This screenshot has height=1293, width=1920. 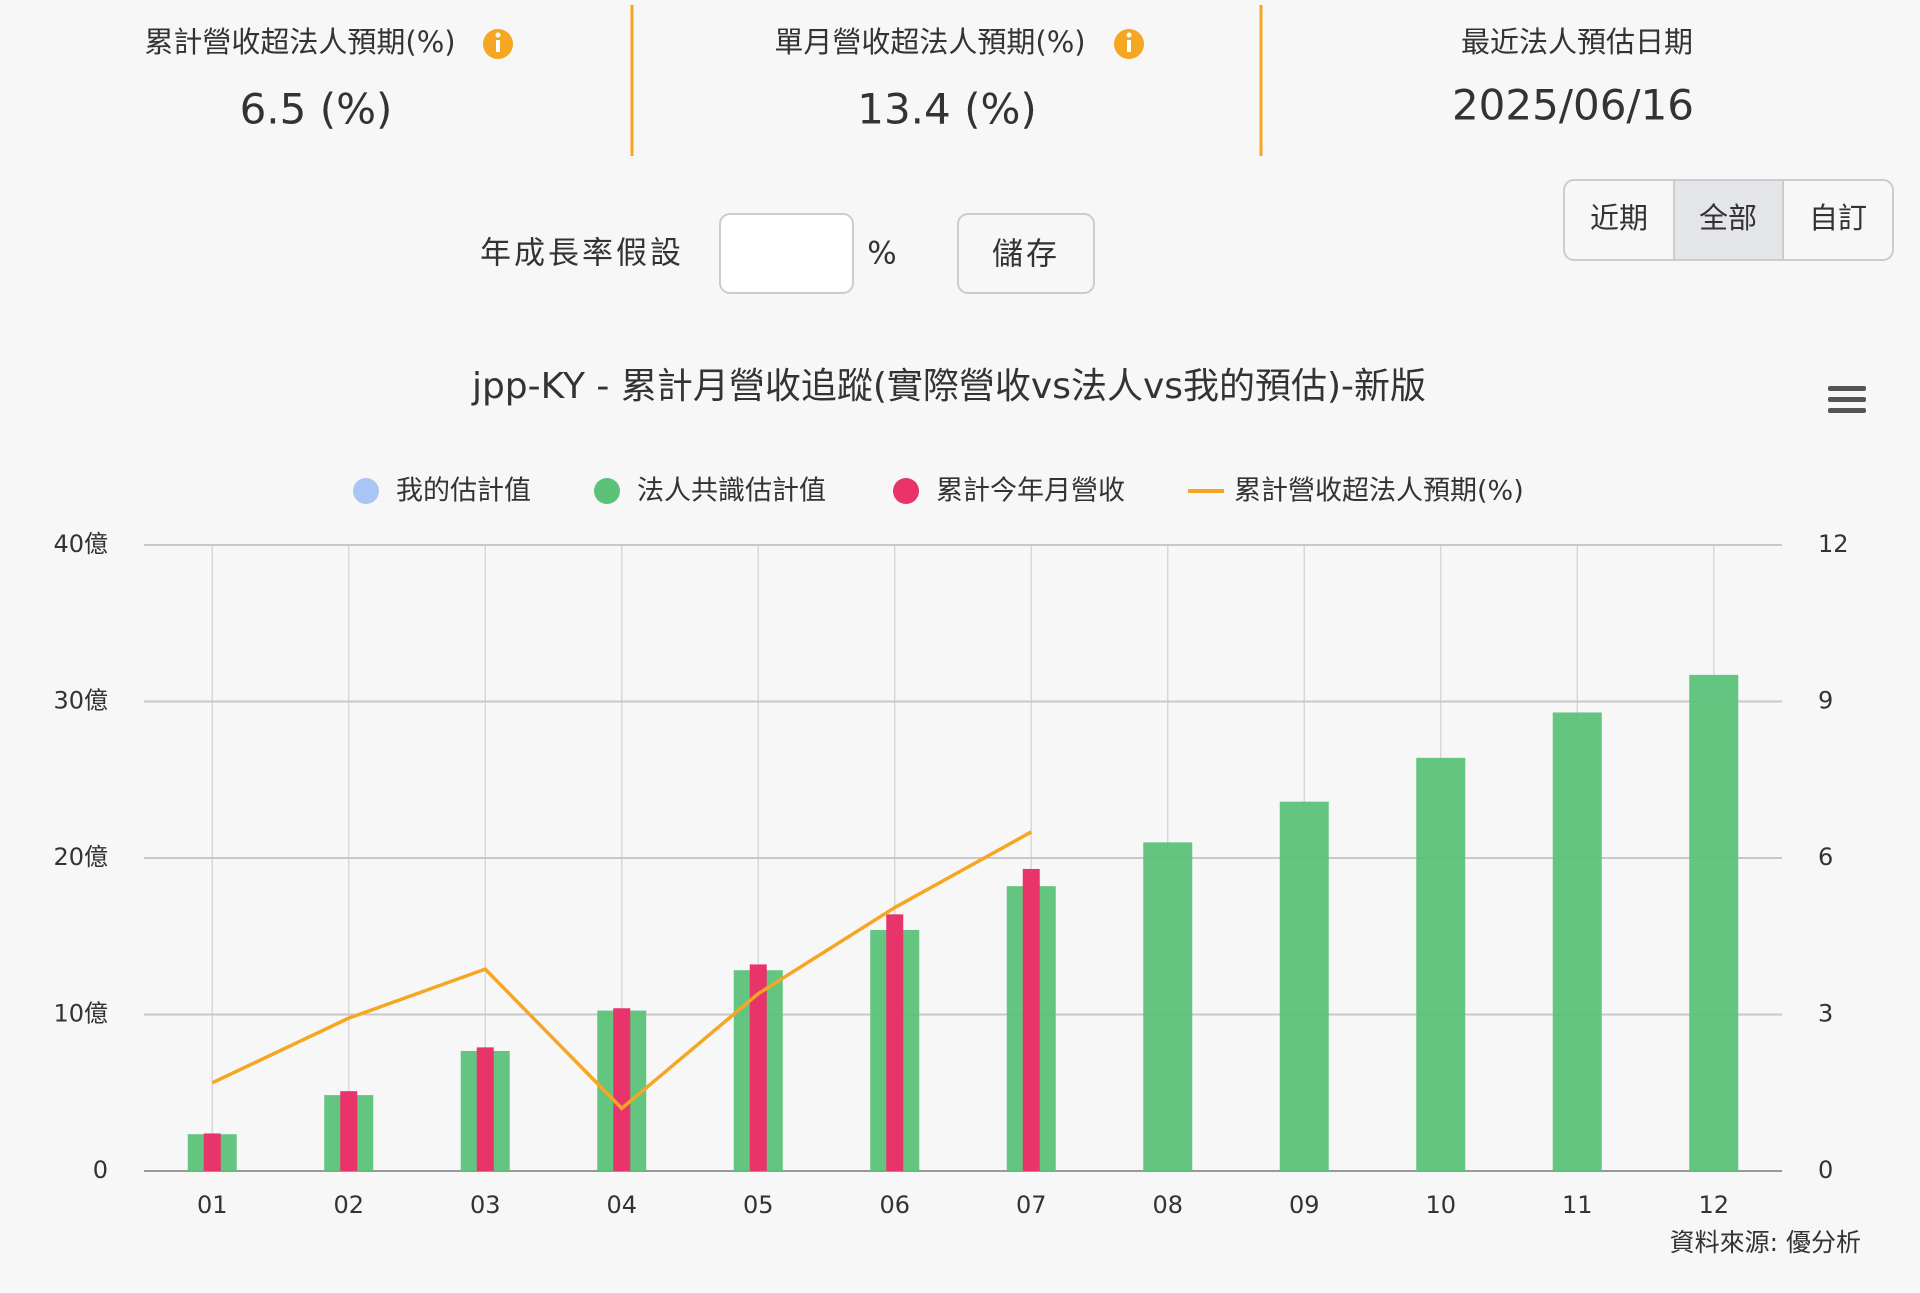 What do you see at coordinates (1765, 1242) in the screenshot?
I see `source-credit: 資料來源: 優分析` at bounding box center [1765, 1242].